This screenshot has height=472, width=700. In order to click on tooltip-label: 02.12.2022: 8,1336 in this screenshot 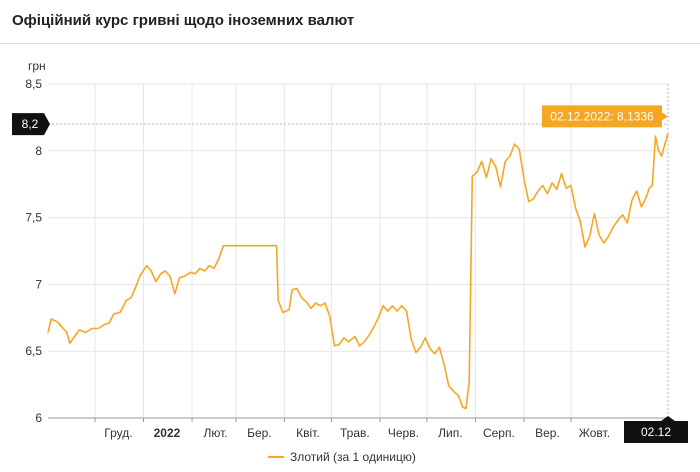, I will do `click(602, 116)`.